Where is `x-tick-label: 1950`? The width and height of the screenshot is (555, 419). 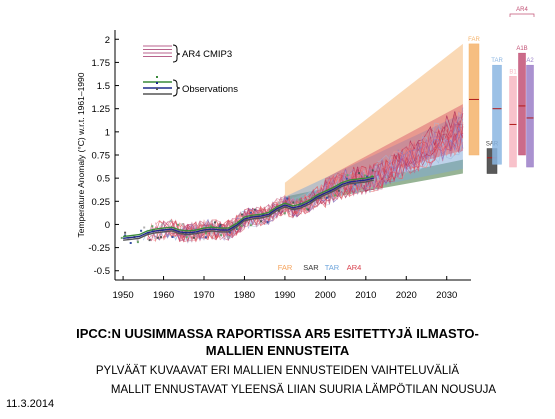 x-tick-label: 1950 is located at coordinates (123, 295).